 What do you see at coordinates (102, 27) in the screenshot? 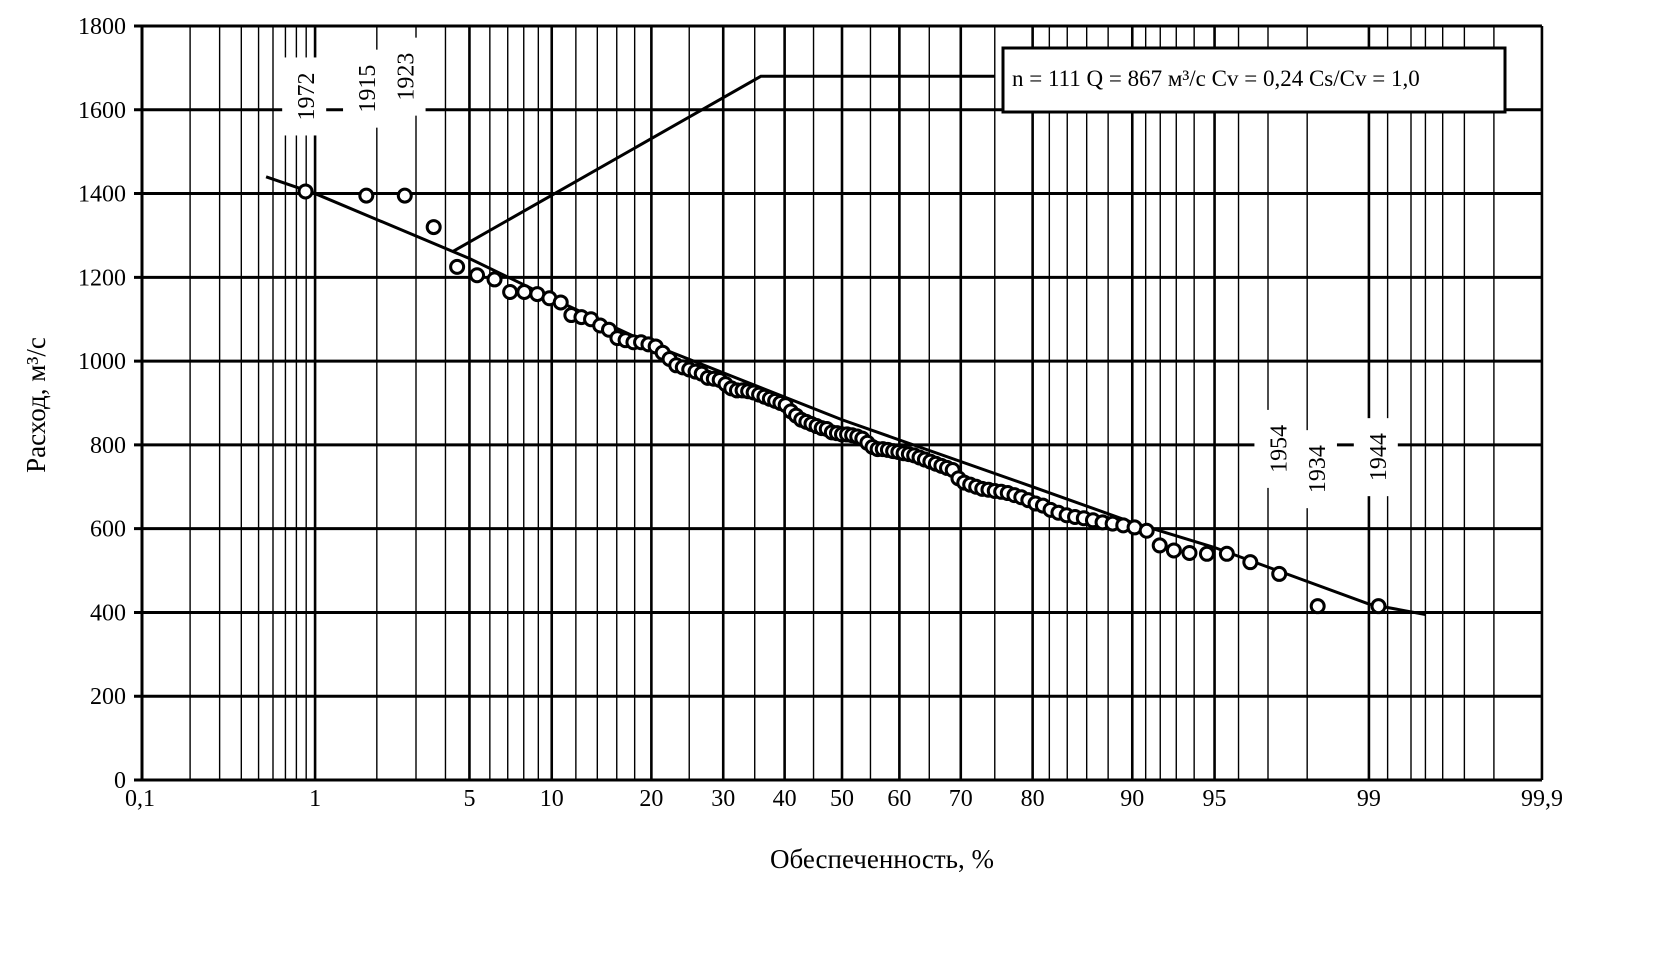
I see `y-tick-label: 1800` at bounding box center [102, 27].